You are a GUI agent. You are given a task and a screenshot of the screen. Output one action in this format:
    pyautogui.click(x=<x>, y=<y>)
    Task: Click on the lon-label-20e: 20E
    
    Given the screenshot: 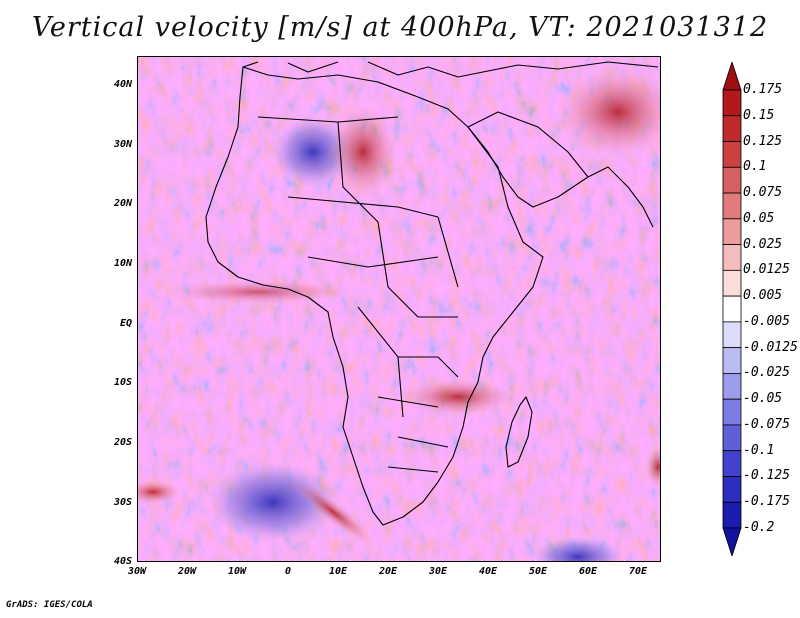 What is the action you would take?
    pyautogui.click(x=388, y=571)
    